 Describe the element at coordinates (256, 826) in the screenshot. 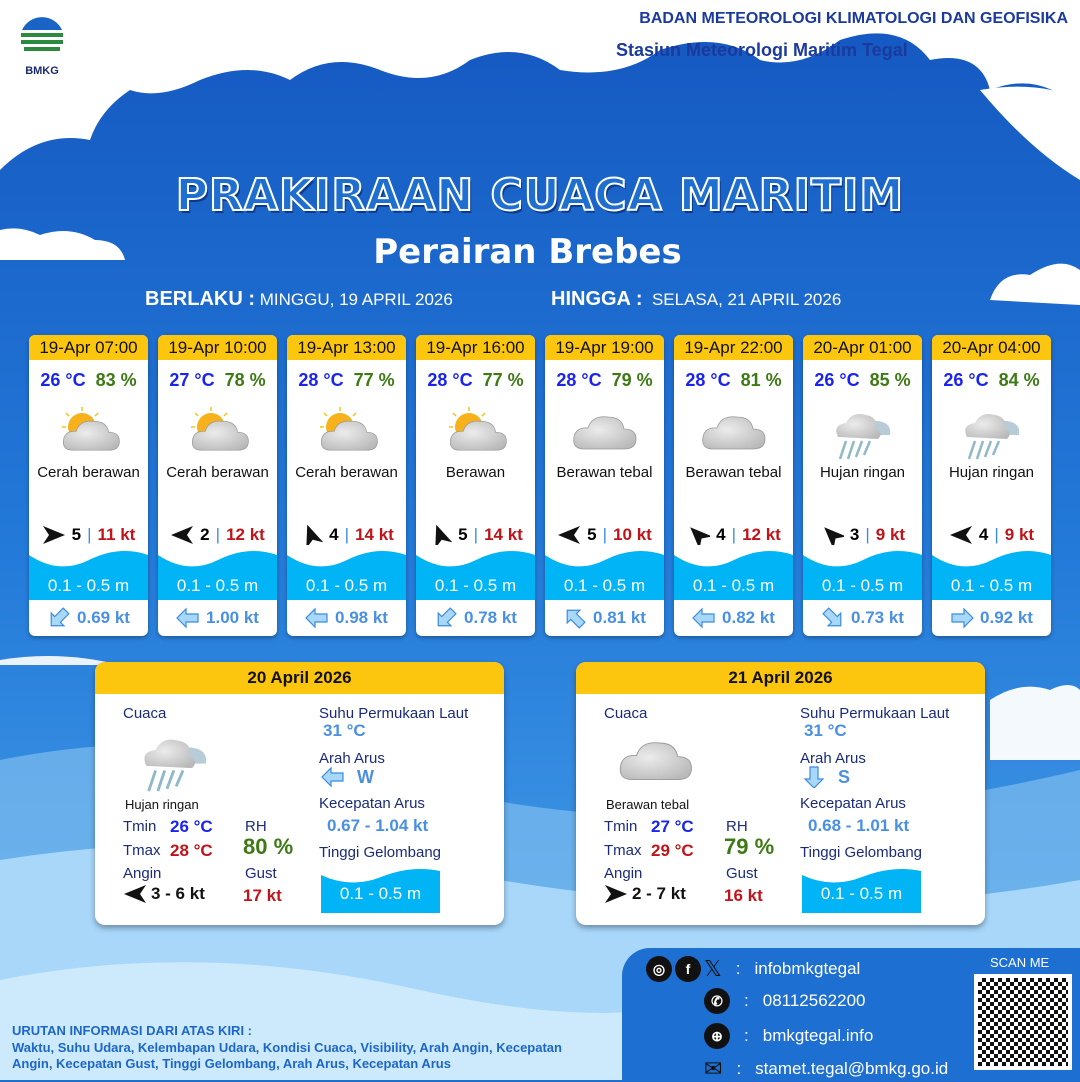

I see `rh-label: RH` at that location.